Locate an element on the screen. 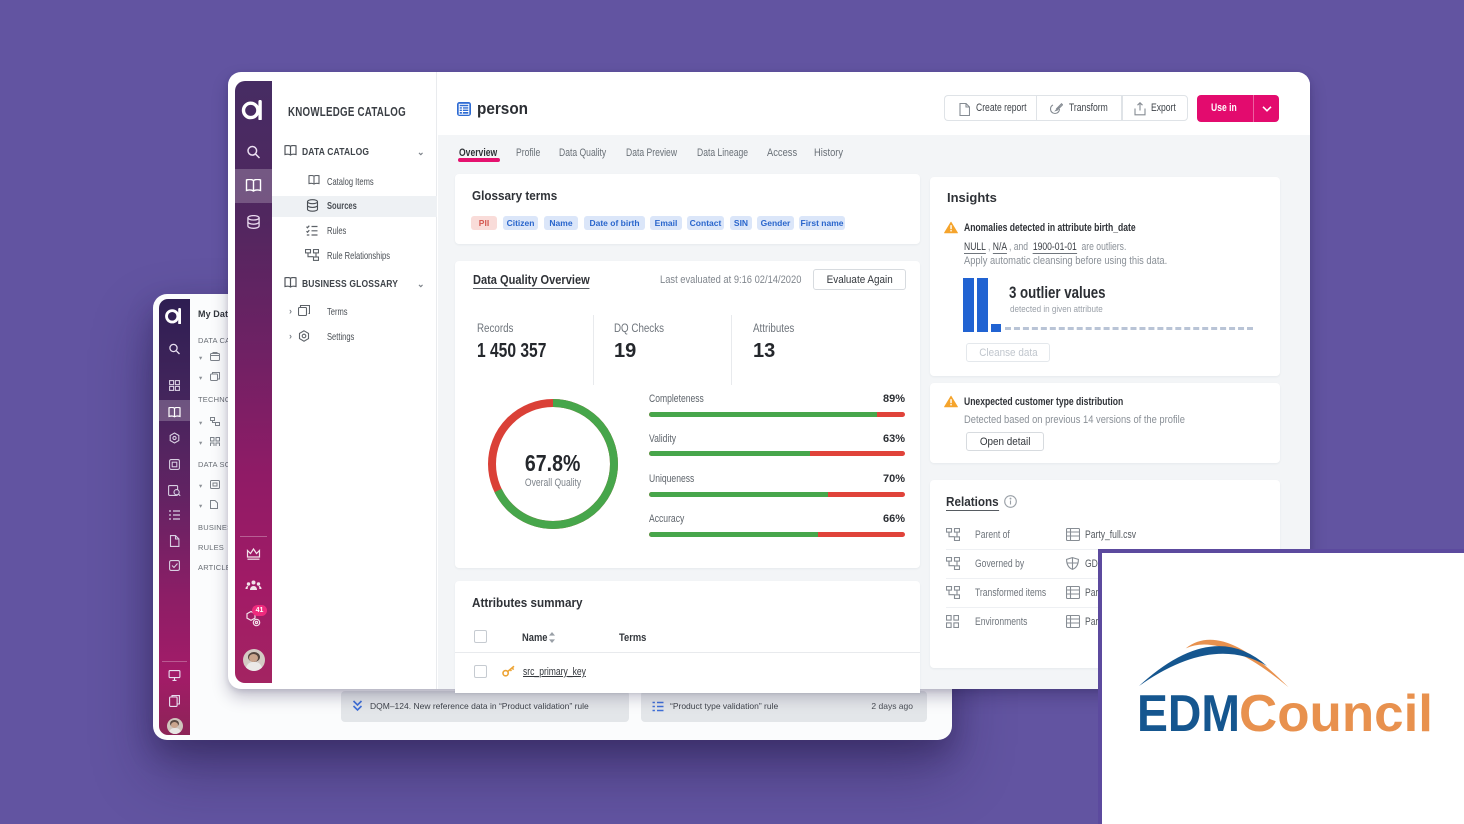  svg-text: EDM is located at coordinates (1188, 714).